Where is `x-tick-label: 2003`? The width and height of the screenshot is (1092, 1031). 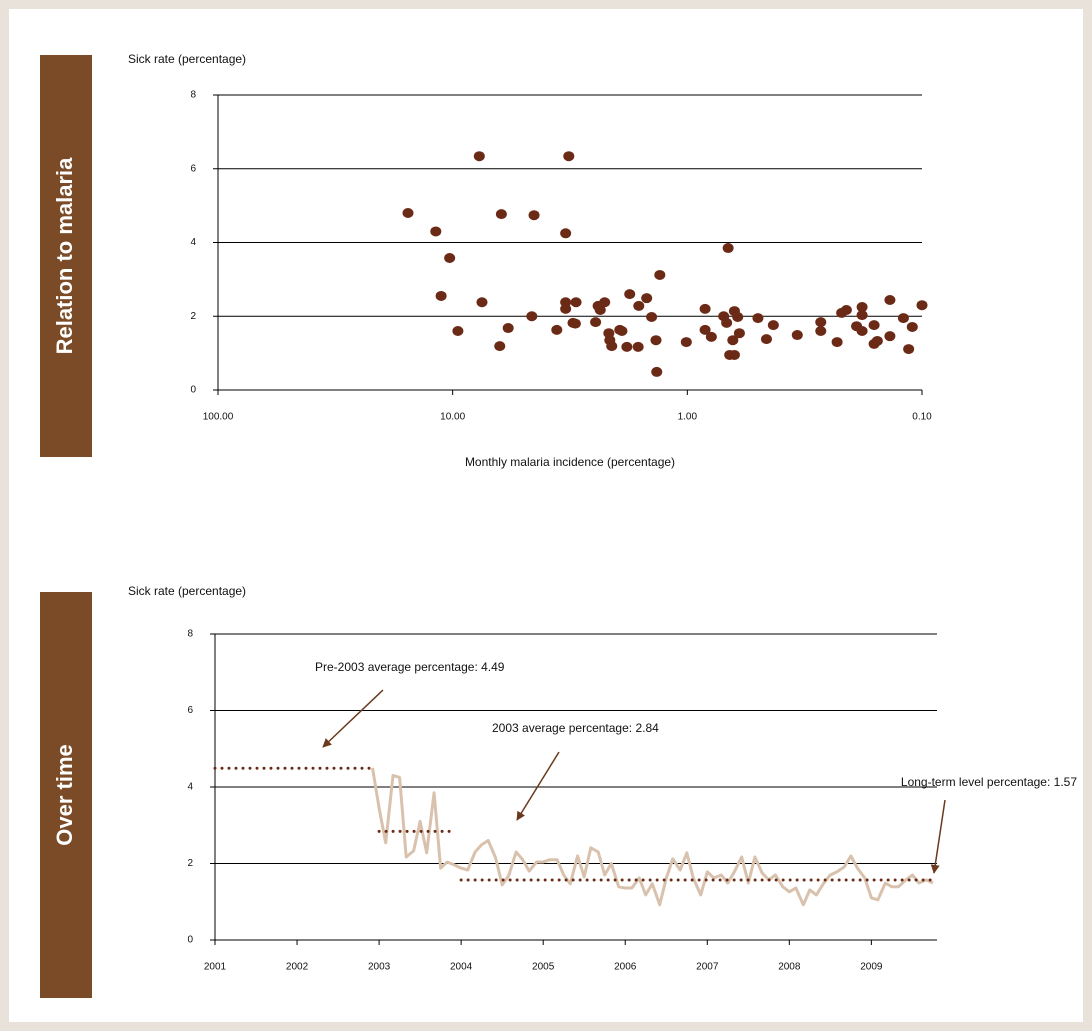
x-tick-label: 2003 is located at coordinates (379, 967).